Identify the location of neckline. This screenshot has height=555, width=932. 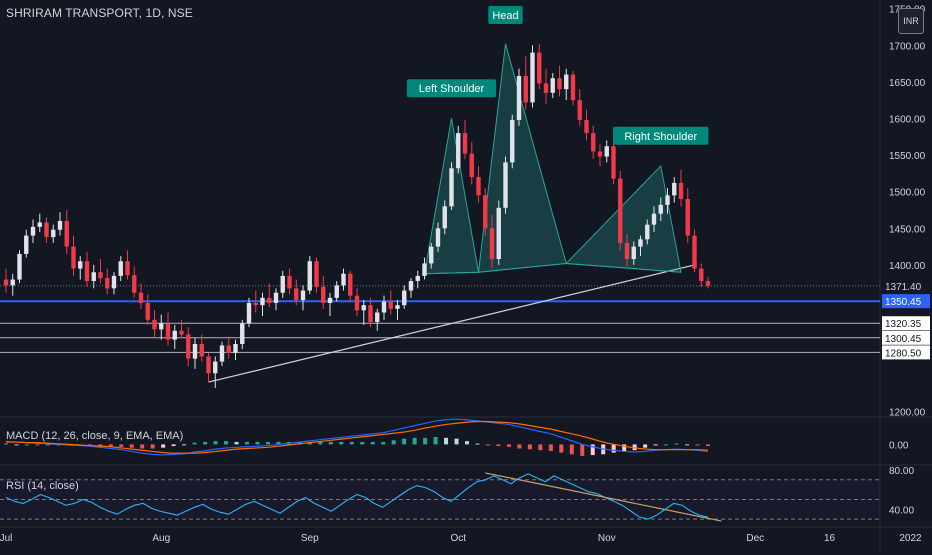
(553, 268).